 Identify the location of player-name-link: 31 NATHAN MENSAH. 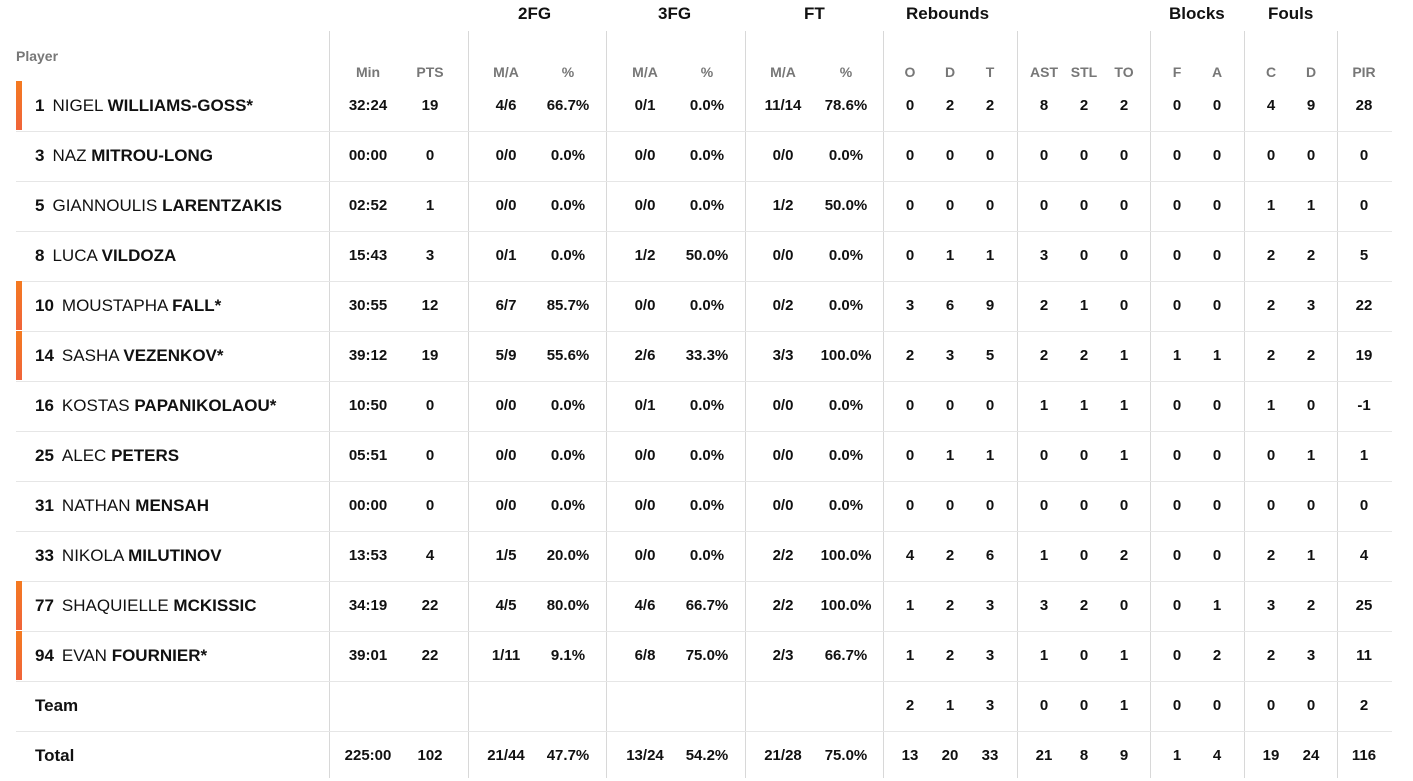
(122, 506).